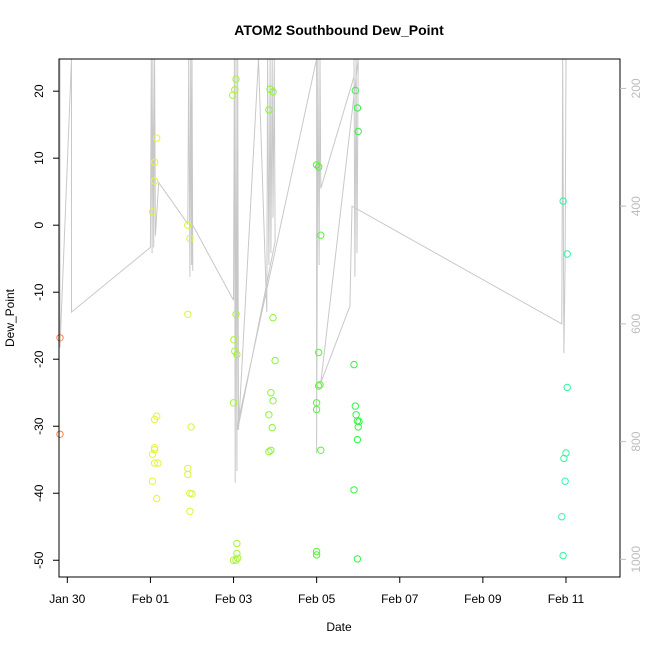  Describe the element at coordinates (151, 599) in the screenshot. I see `x-tick-label: Feb 01` at that location.